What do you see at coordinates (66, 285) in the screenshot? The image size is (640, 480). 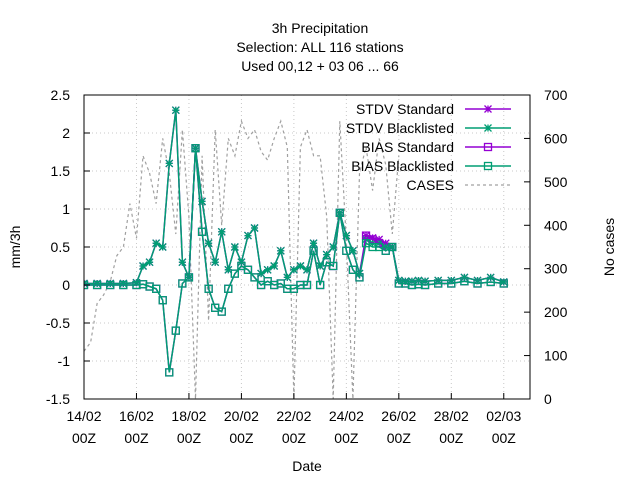 I see `y-tick-label: 0` at bounding box center [66, 285].